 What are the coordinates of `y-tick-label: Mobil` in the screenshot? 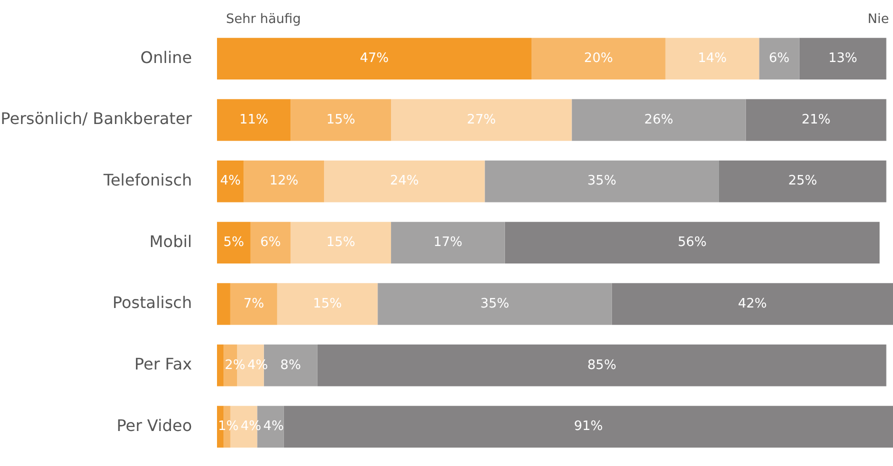 It's located at (170, 241).